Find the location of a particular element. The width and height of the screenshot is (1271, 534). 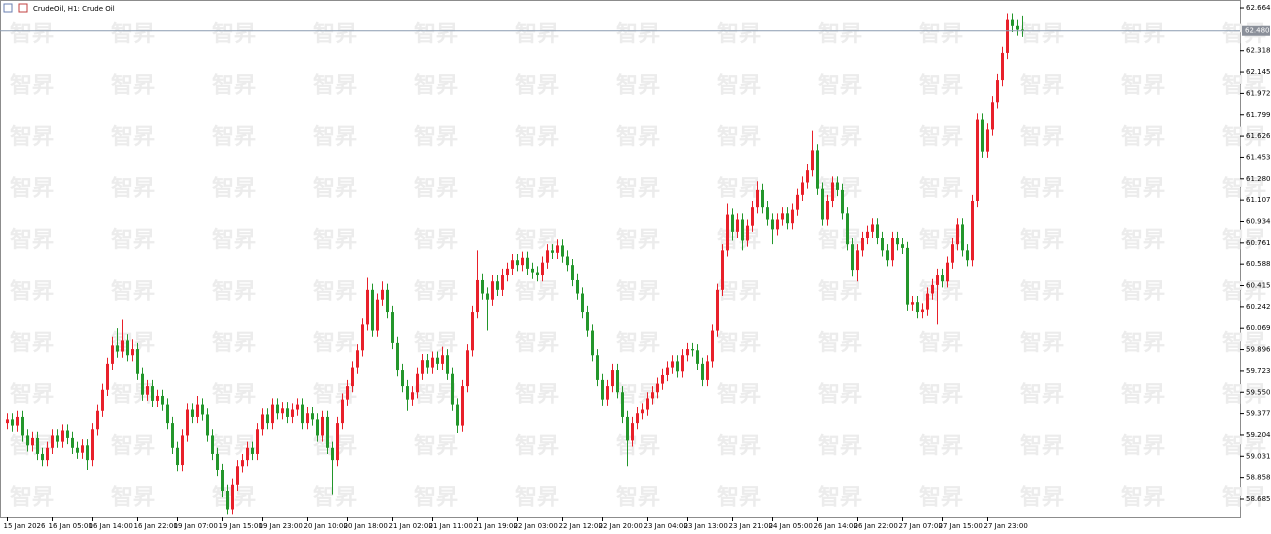

y-tick-label: 61.972 is located at coordinates (1258, 93).